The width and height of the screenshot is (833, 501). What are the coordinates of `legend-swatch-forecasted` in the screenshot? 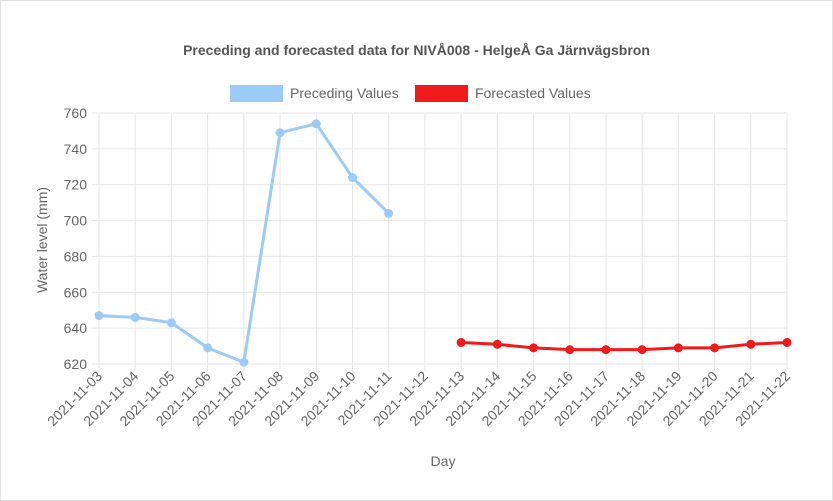 It's located at (441, 93).